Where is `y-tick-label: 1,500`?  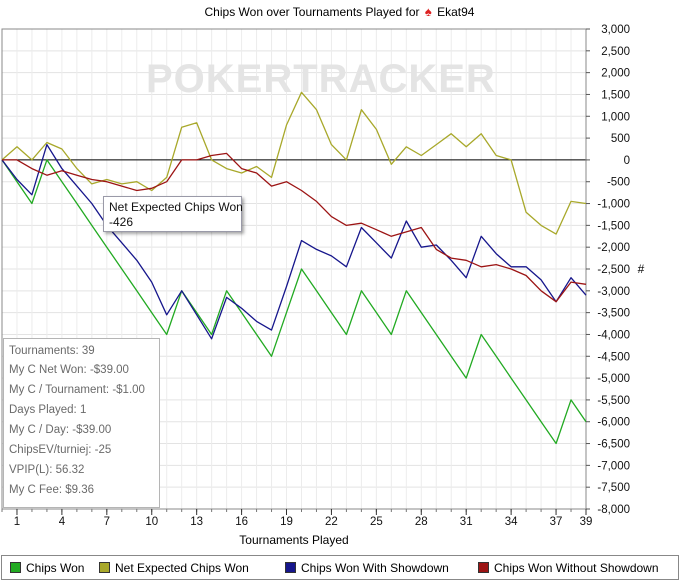
y-tick-label: 1,500 is located at coordinates (615, 95).